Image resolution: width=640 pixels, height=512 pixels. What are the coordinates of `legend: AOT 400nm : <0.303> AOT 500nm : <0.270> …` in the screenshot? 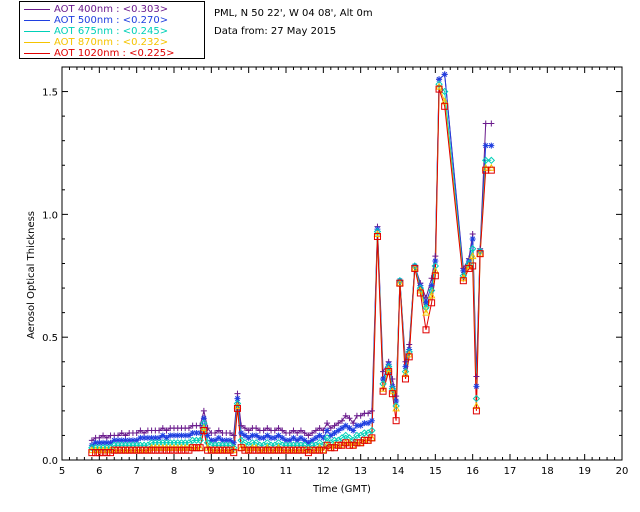 It's located at (112, 30).